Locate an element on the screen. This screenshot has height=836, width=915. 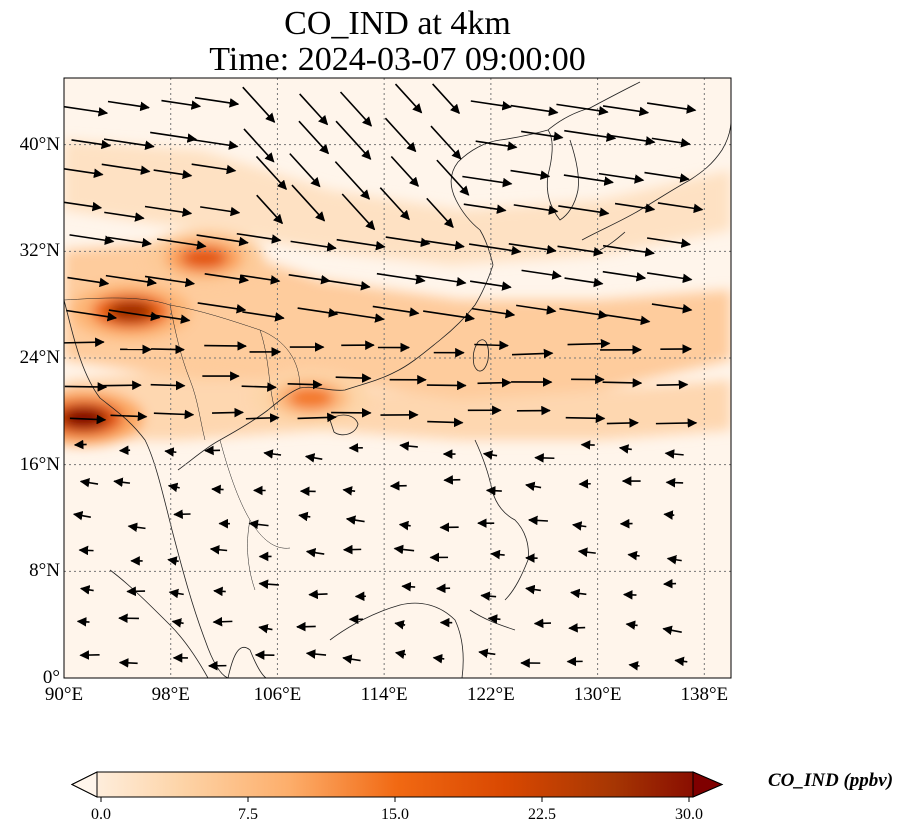
longitude-tick-label: 106°E is located at coordinates (277, 694).